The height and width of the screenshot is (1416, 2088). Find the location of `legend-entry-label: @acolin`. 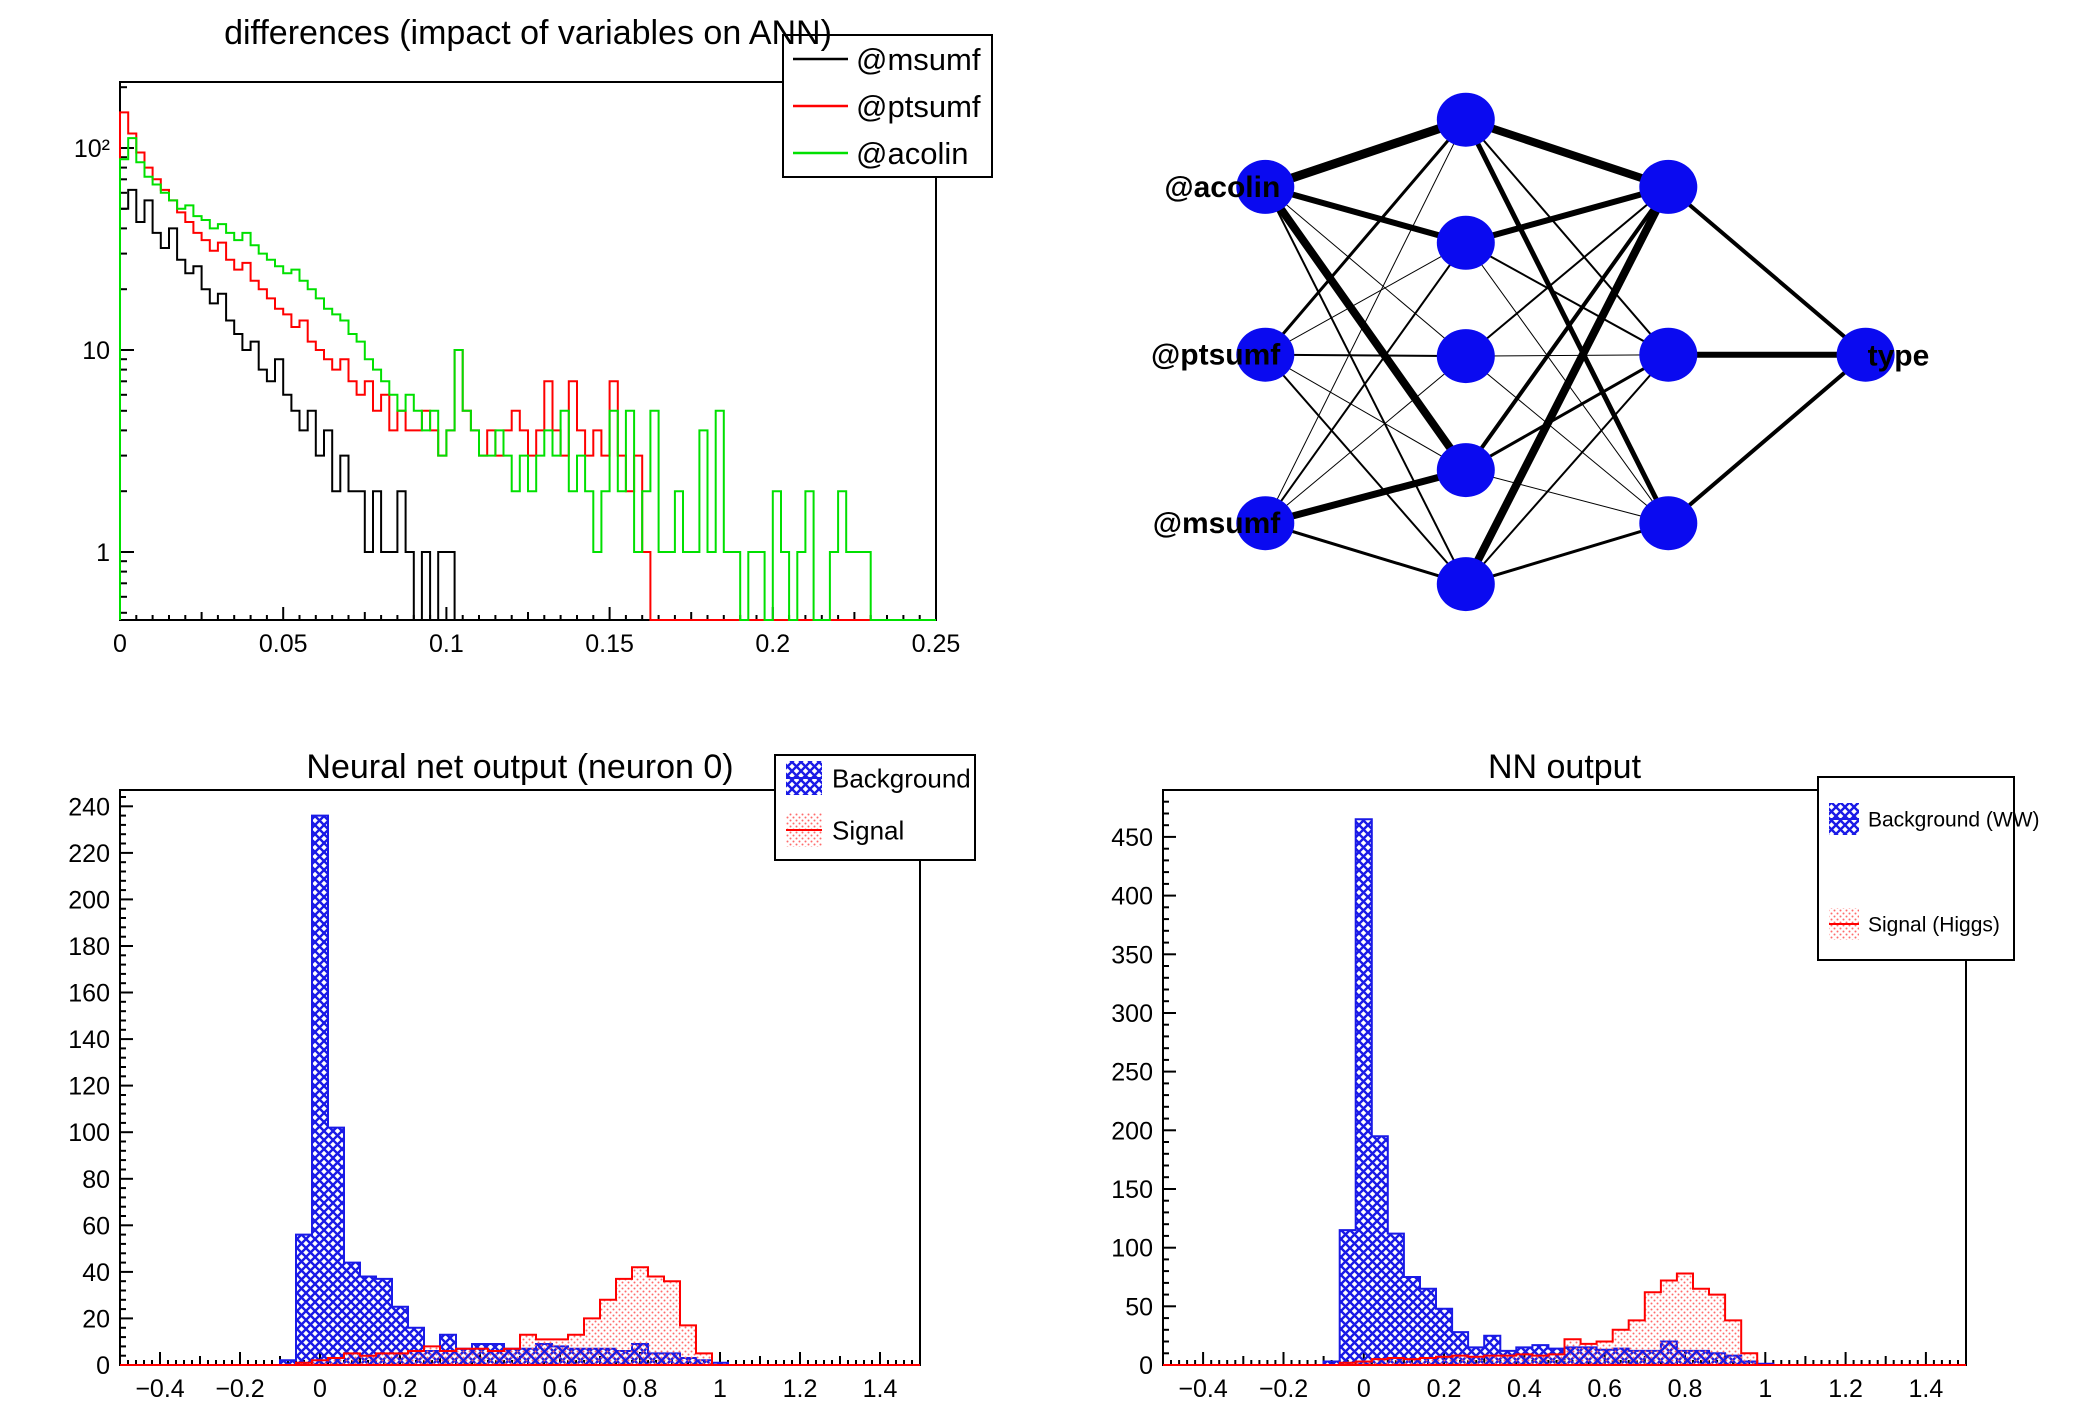

legend-entry-label: @acolin is located at coordinates (912, 153).